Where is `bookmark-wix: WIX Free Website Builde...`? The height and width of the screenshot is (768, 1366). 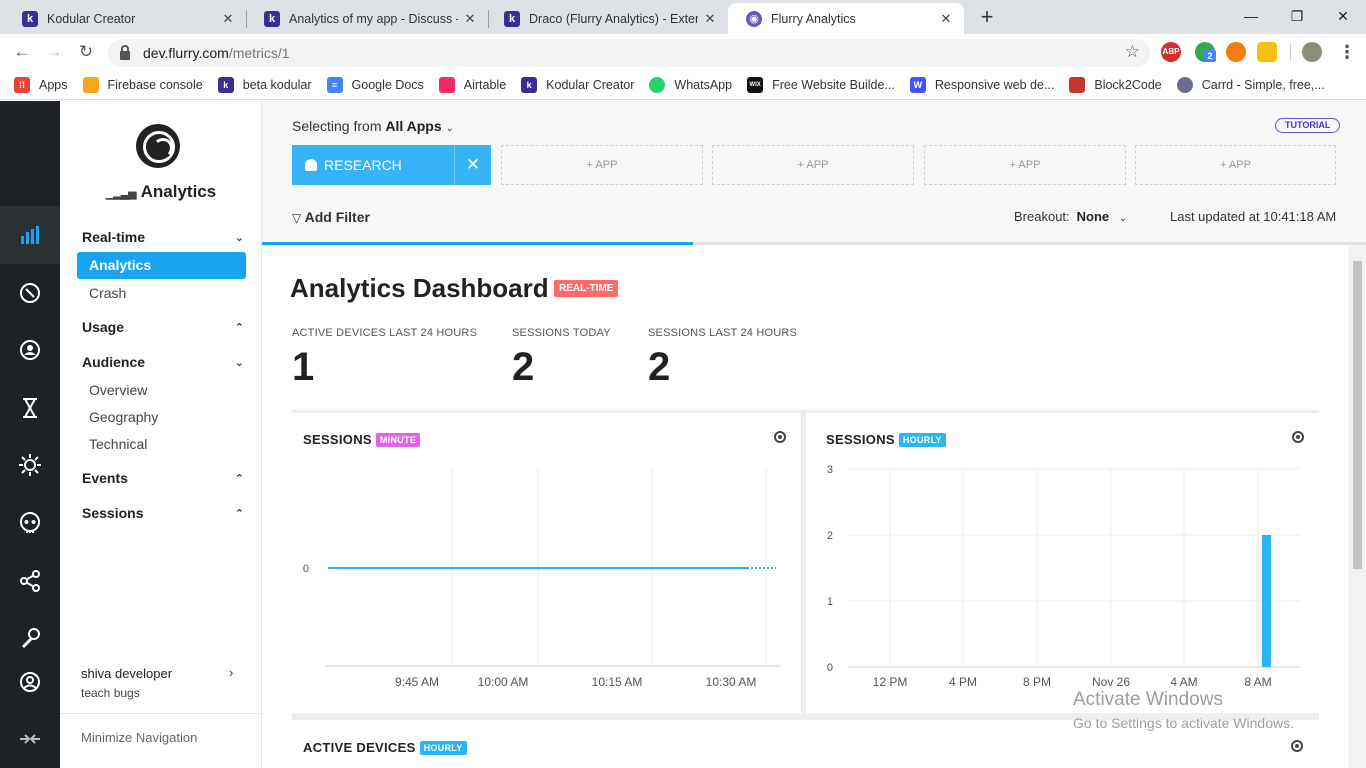
bookmark-wix: WIX Free Website Builde... is located at coordinates (821, 84).